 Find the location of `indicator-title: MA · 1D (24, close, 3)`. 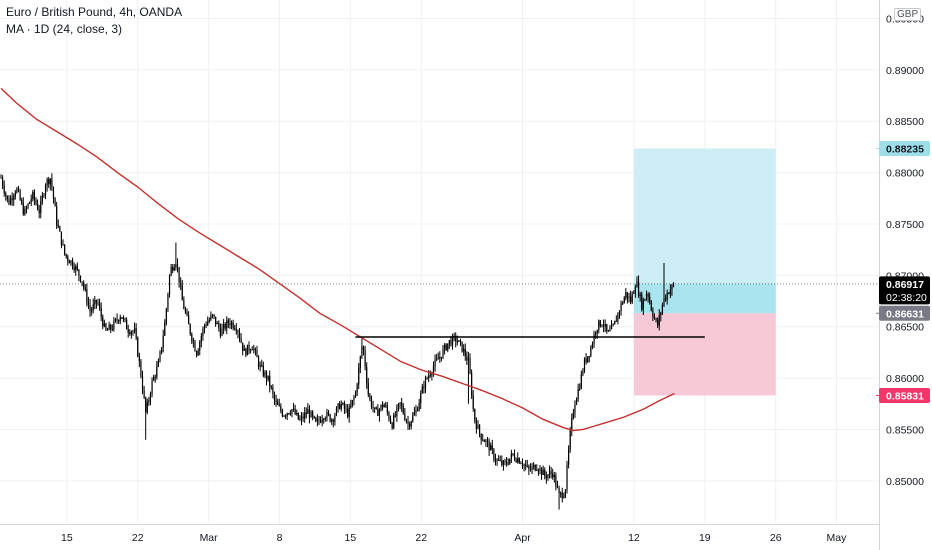

indicator-title: MA · 1D (24, close, 3) is located at coordinates (64, 29).